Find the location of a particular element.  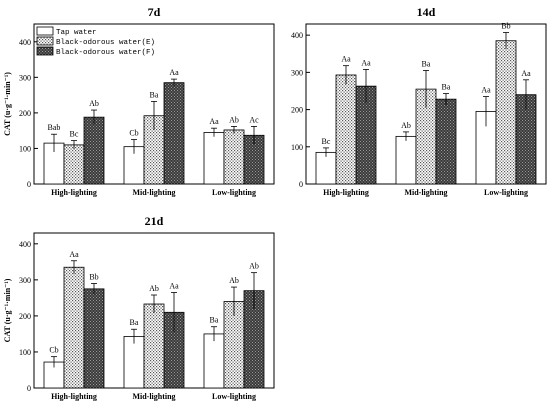

data-label: Ac is located at coordinates (254, 119).